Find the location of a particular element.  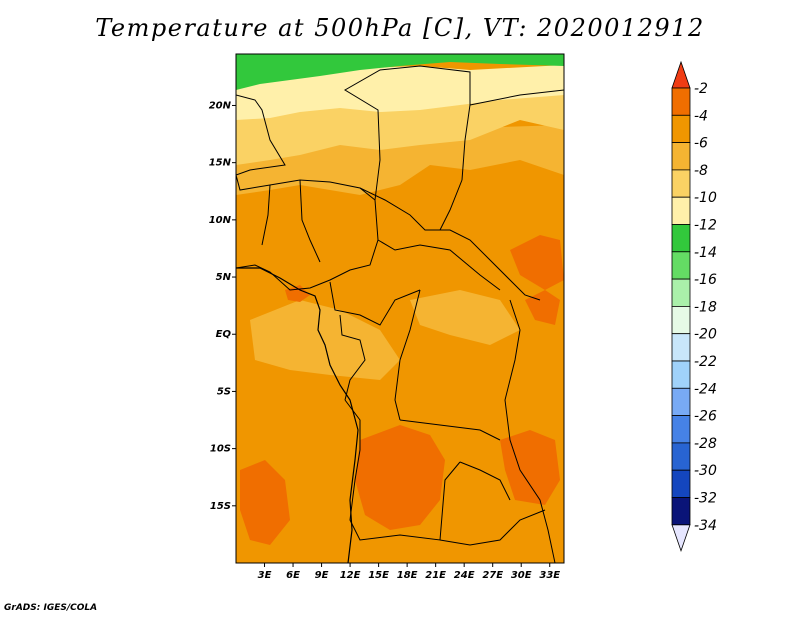

lon-tick-label: 33E is located at coordinates (549, 575).